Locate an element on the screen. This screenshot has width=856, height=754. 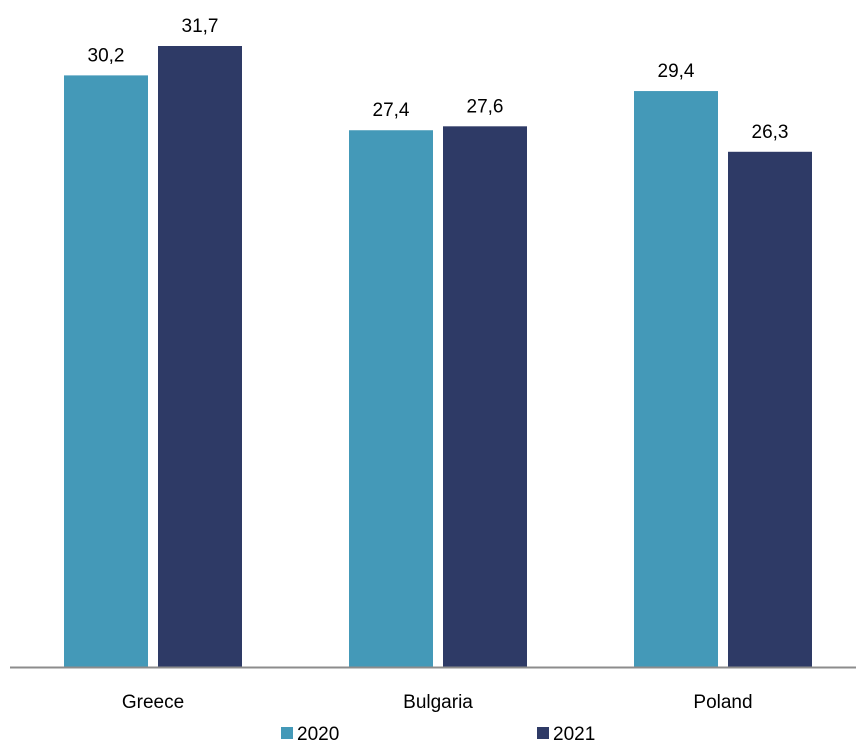
bar-greece-2021 is located at coordinates (200, 356).